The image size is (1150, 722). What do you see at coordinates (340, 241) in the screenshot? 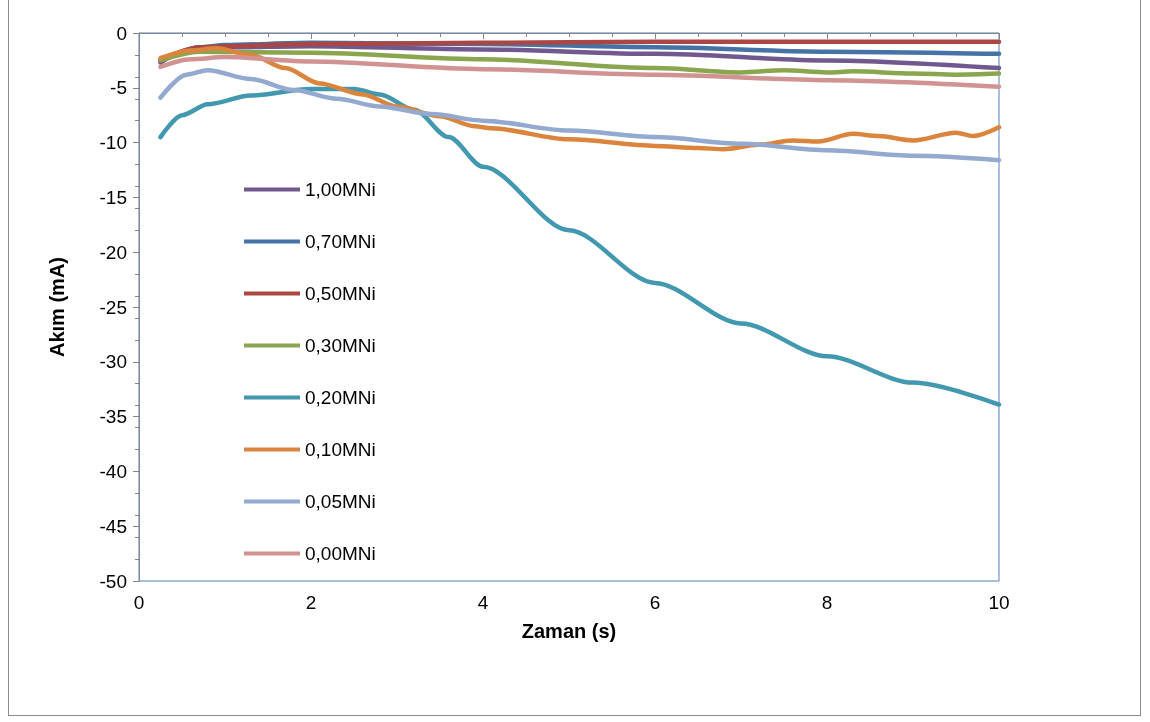
I see `legend-label: 0,70MNi` at bounding box center [340, 241].